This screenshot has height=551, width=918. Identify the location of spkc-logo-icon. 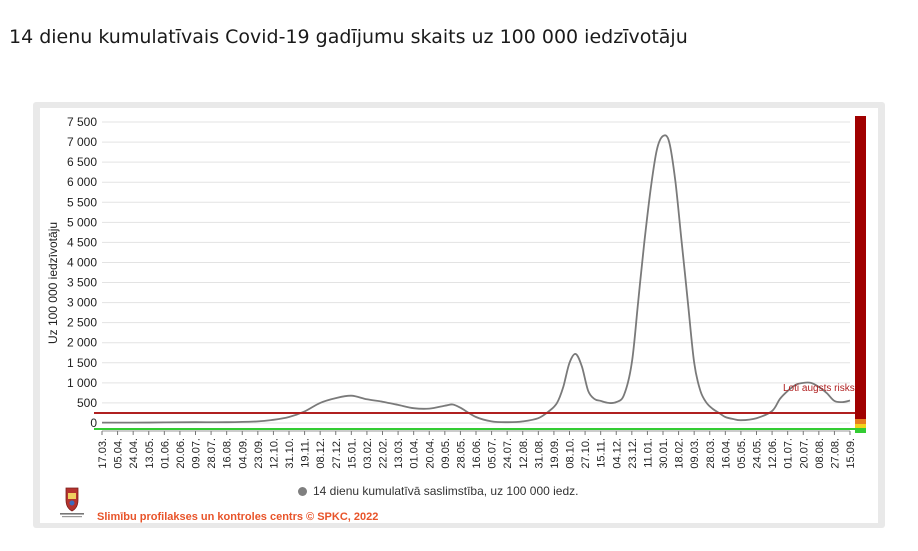
(72, 502).